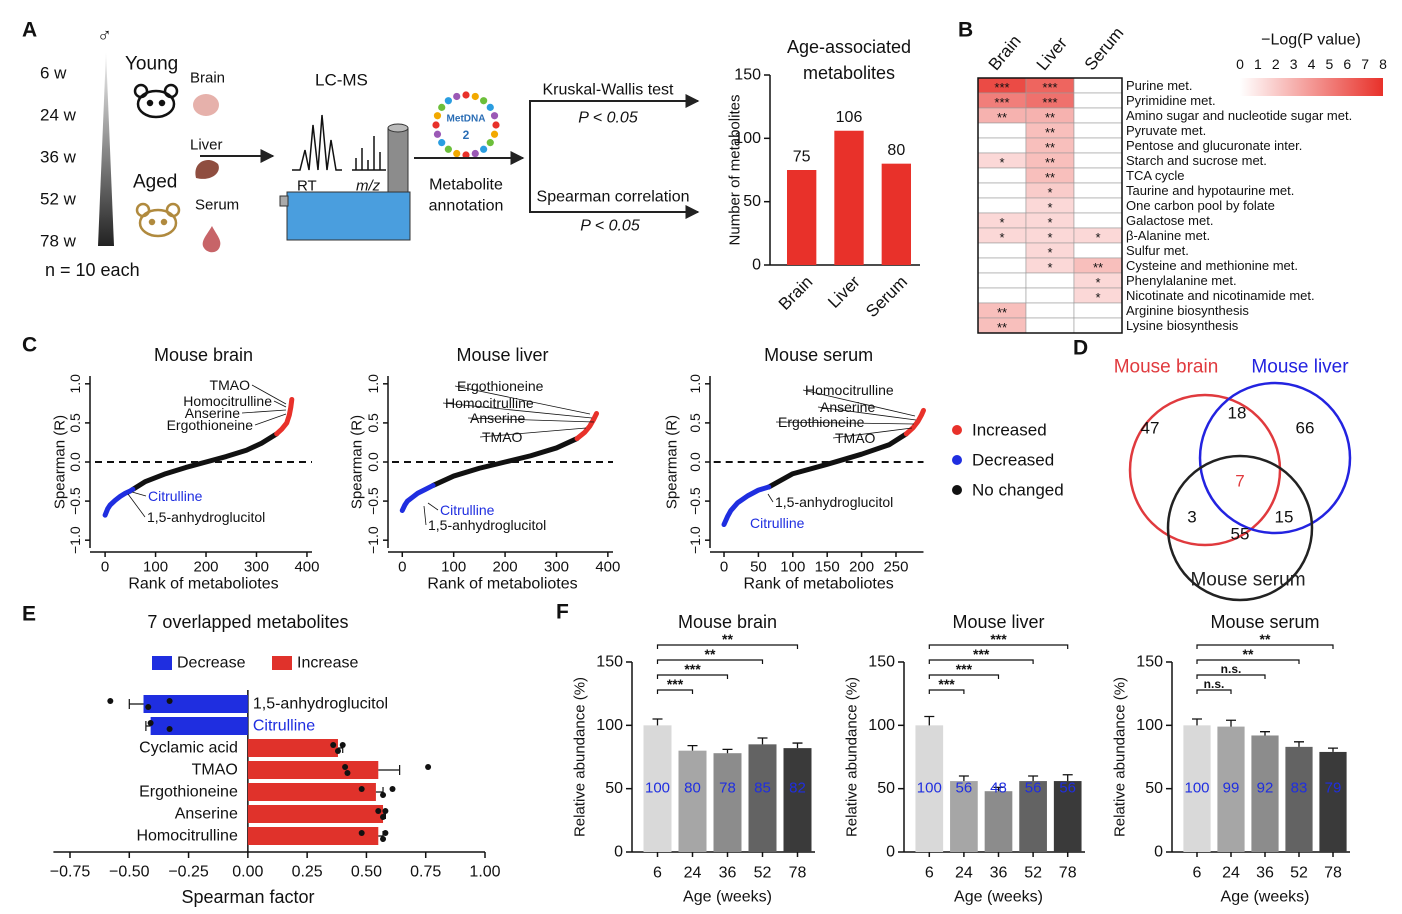  What do you see at coordinates (1166, 130) in the screenshot?
I see `row-label: Pyruvate met.` at bounding box center [1166, 130].